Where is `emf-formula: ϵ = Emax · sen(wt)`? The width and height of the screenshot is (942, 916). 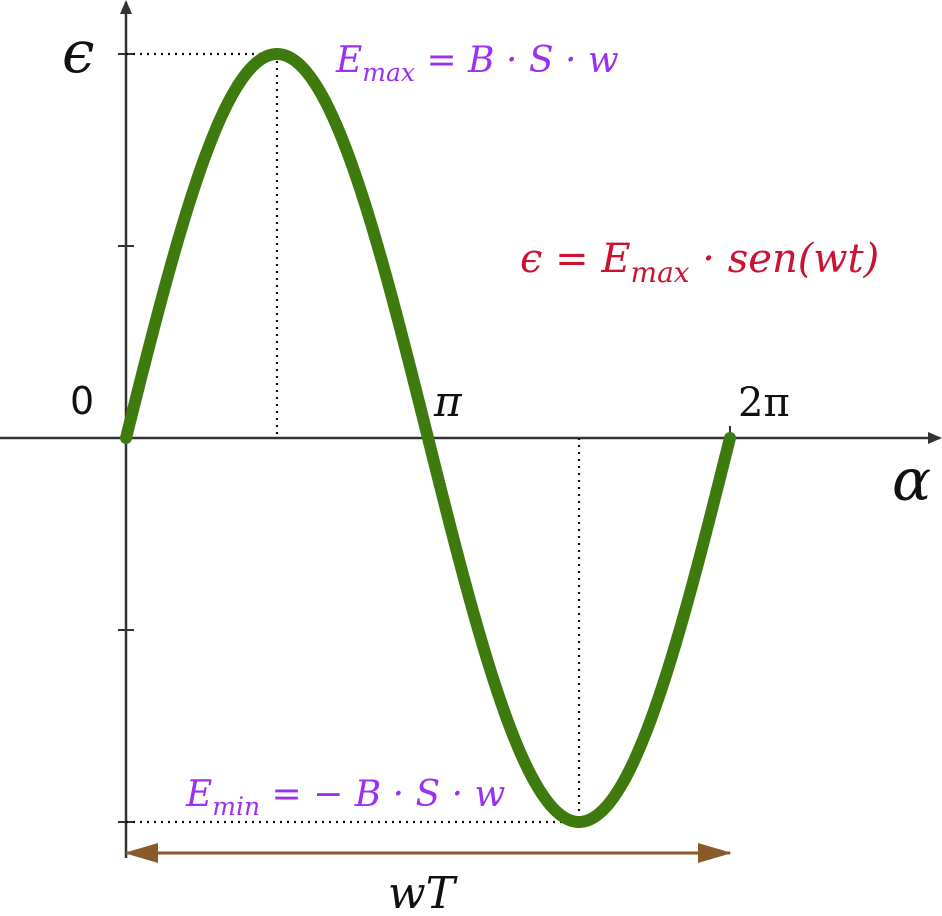 emf-formula: ϵ = Emax · sen(wt) is located at coordinates (699, 262).